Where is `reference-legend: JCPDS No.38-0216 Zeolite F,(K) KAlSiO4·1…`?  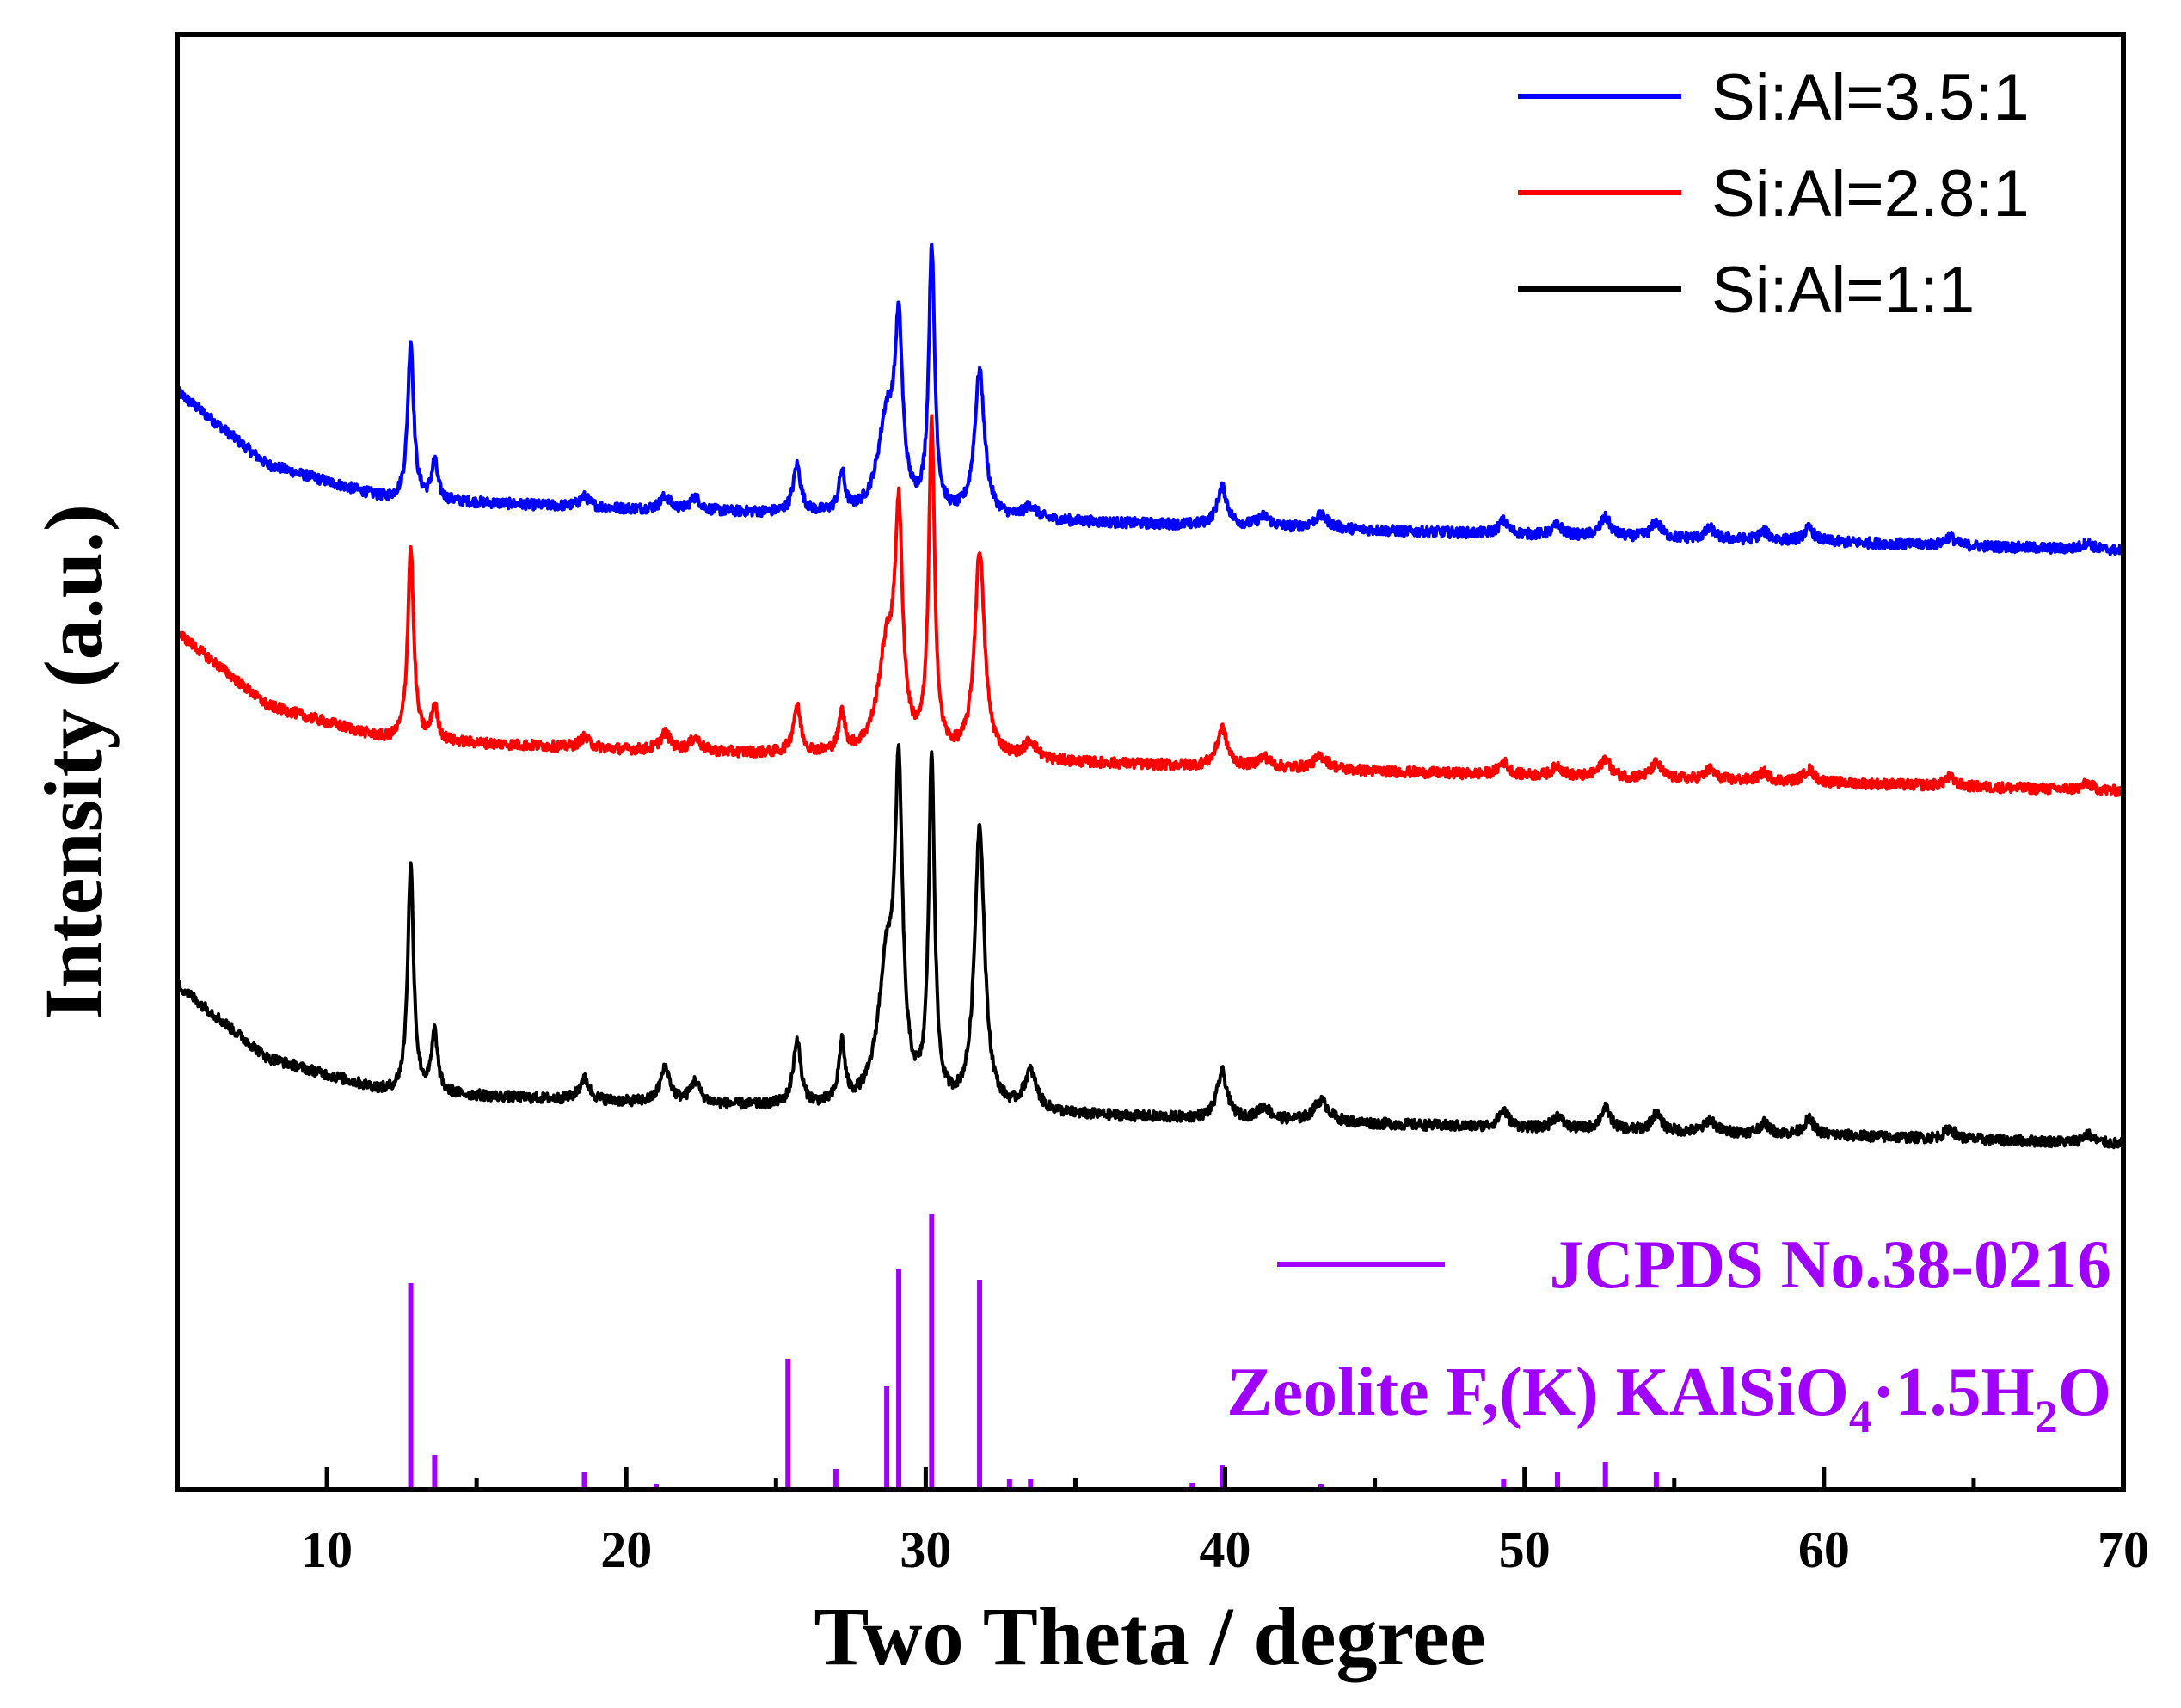
reference-legend: JCPDS No.38-0216 Zeolite F,(K) KAlSiO4·1… is located at coordinates (1668, 1335).